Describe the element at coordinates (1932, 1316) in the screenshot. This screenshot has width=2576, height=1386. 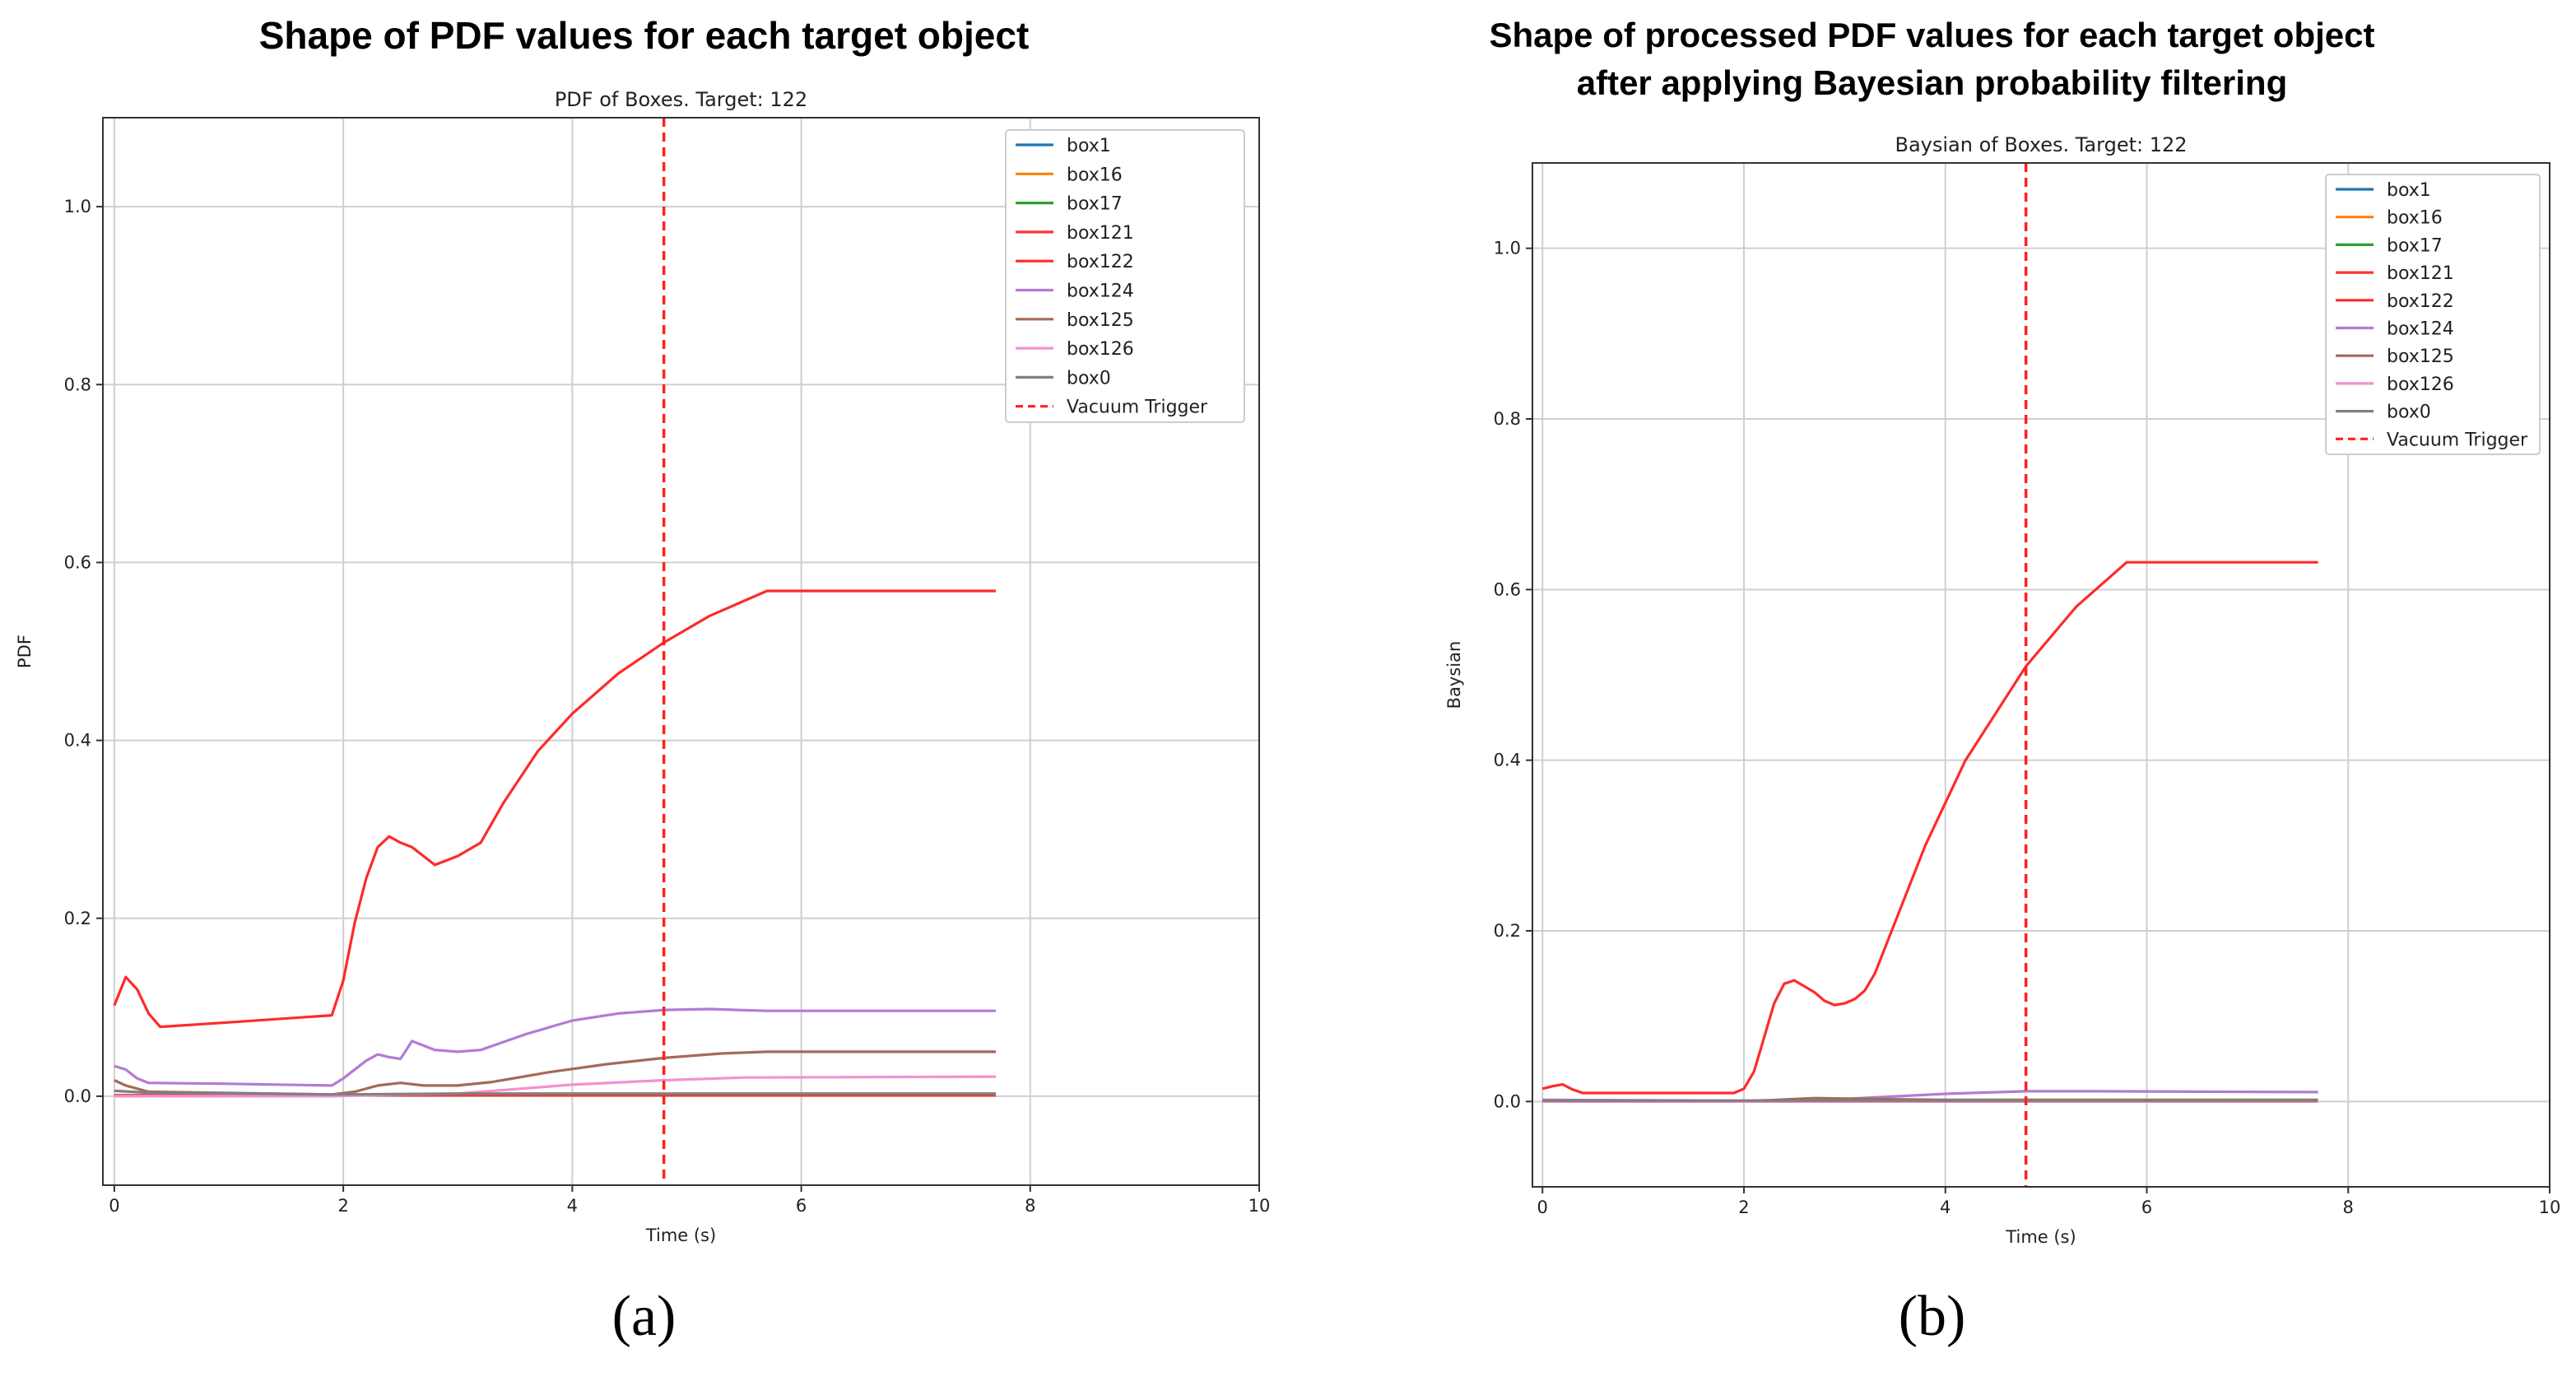
I see `panel-b-label: (b)` at that location.